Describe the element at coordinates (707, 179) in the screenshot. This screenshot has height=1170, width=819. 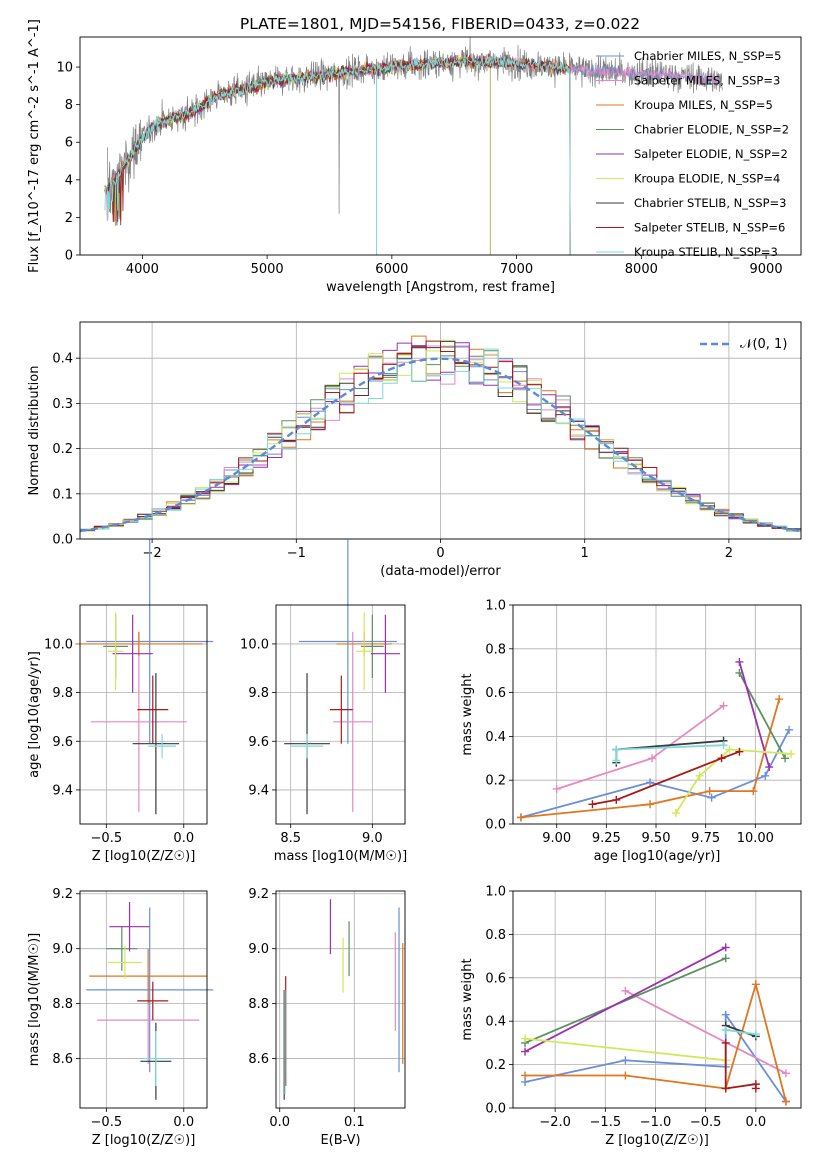
I see `legend-label: Kroupa ELODIE, N_SSP=4` at that location.